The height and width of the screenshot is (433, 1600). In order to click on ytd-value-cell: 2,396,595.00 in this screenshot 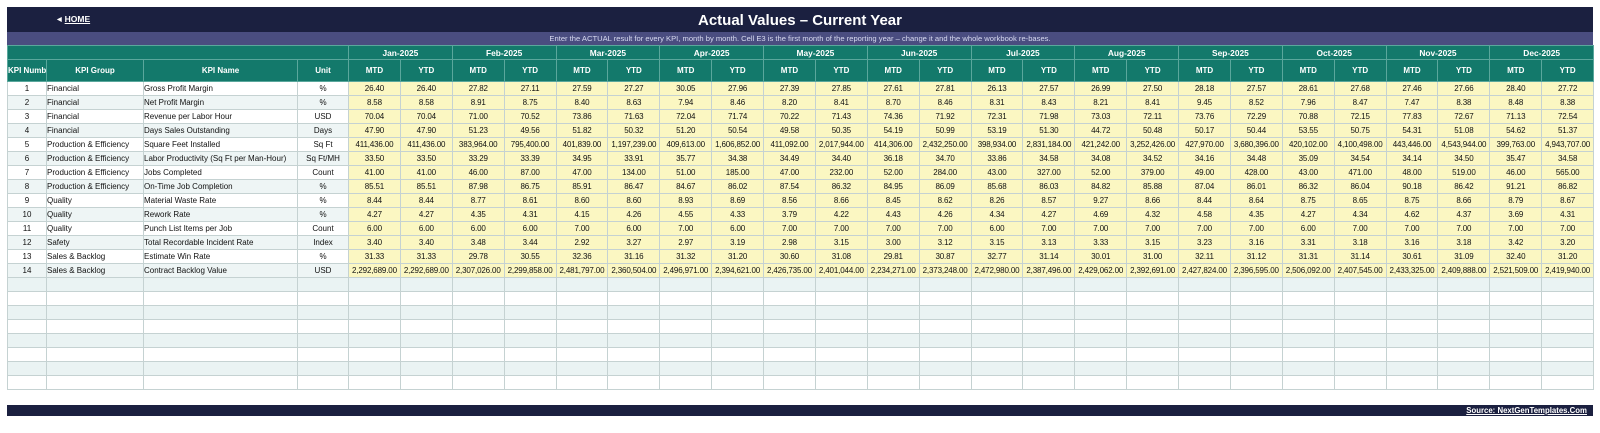, I will do `click(1256, 270)`.